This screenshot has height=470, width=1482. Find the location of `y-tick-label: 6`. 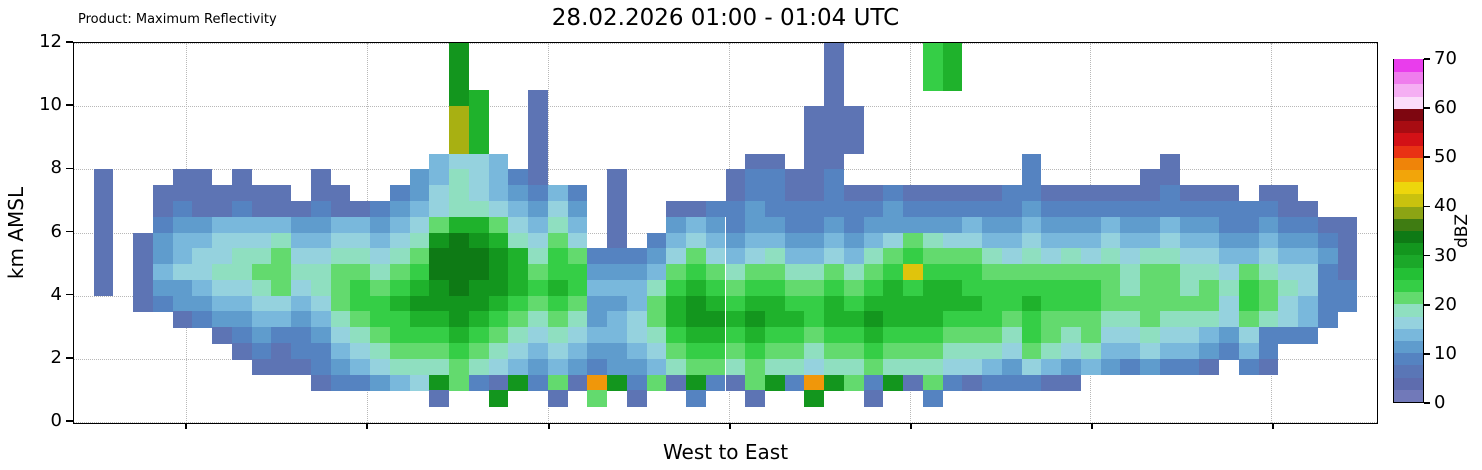

y-tick-label: 6 is located at coordinates (56, 231).